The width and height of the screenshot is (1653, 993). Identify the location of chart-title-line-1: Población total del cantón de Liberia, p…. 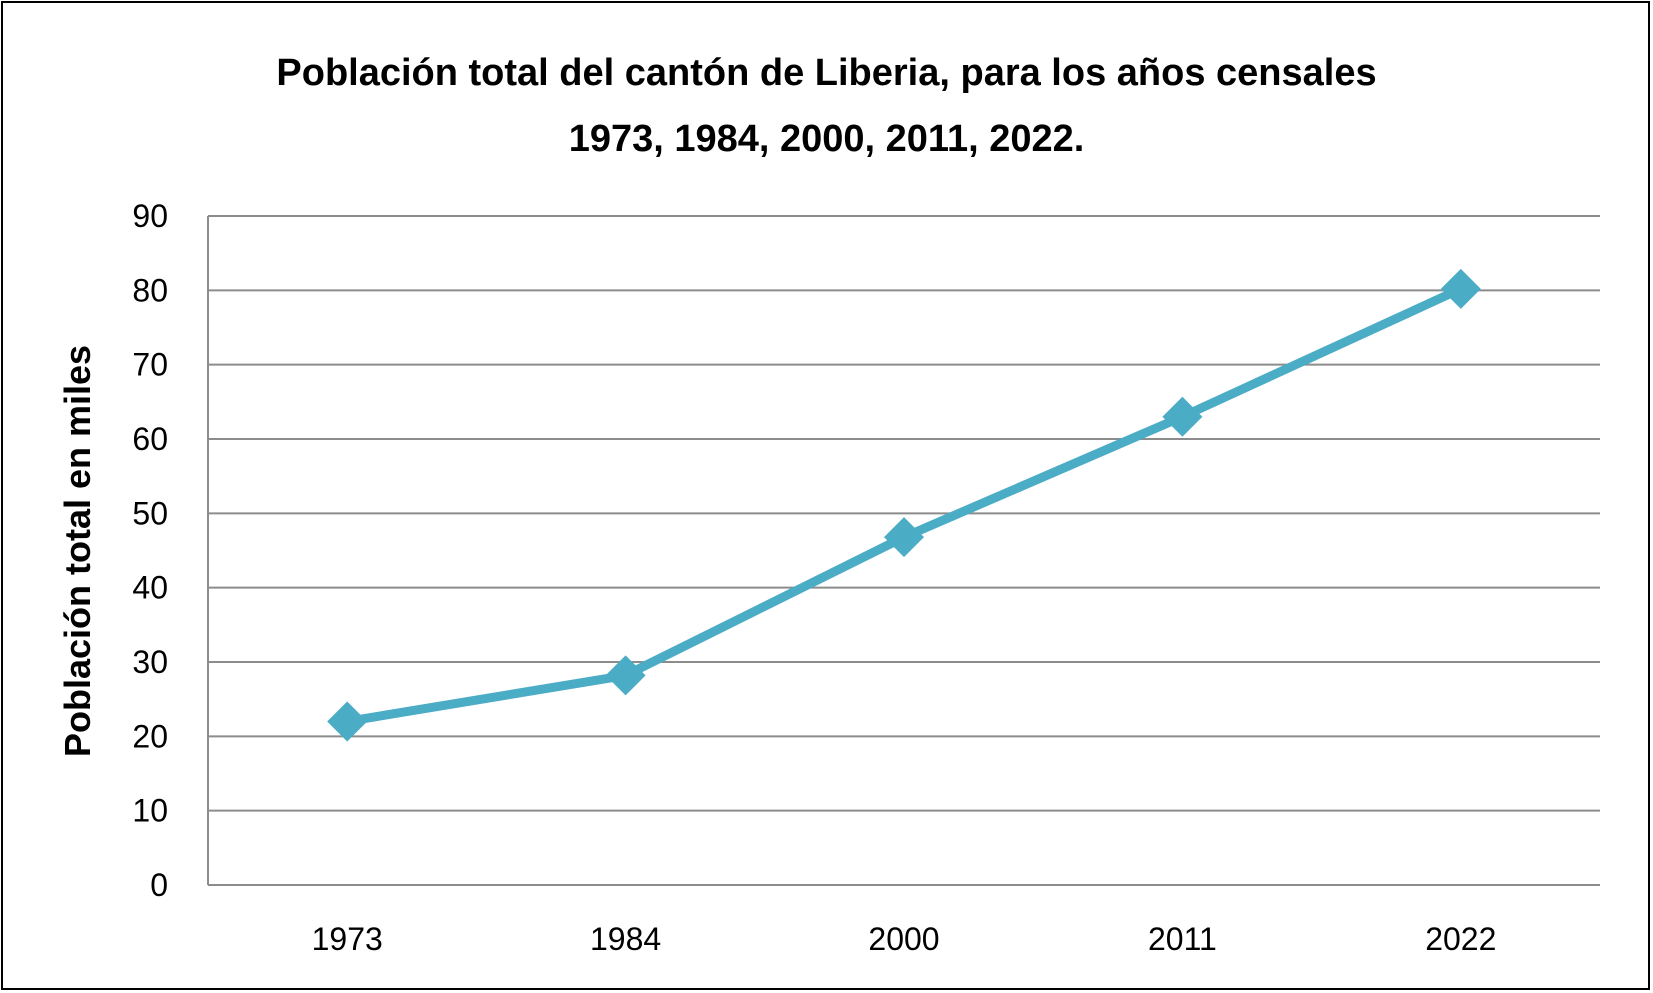
(826, 73).